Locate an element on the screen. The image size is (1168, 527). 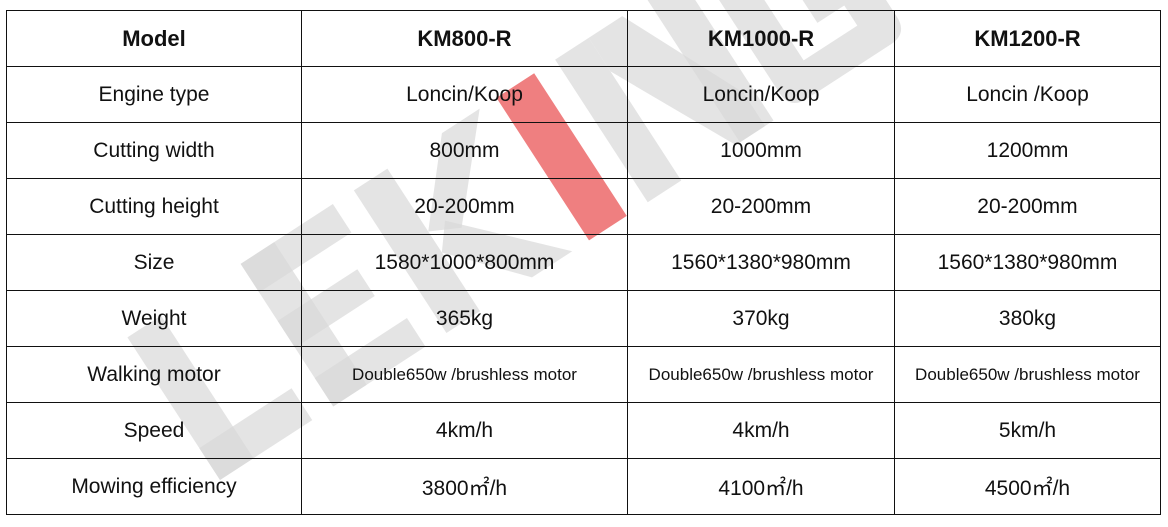
spec-cell: 1000mm is located at coordinates (761, 150).